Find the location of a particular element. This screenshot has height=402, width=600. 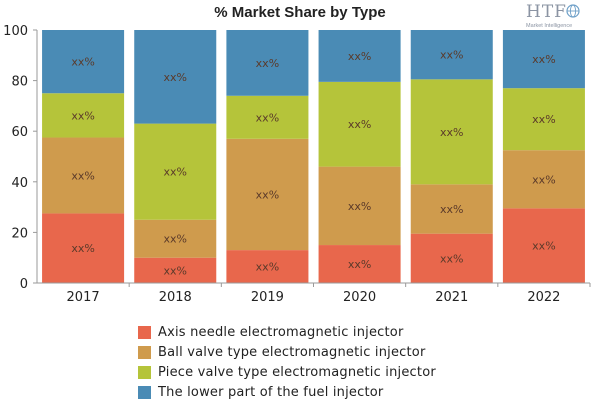

logo-letters: HTF is located at coordinates (546, 12).